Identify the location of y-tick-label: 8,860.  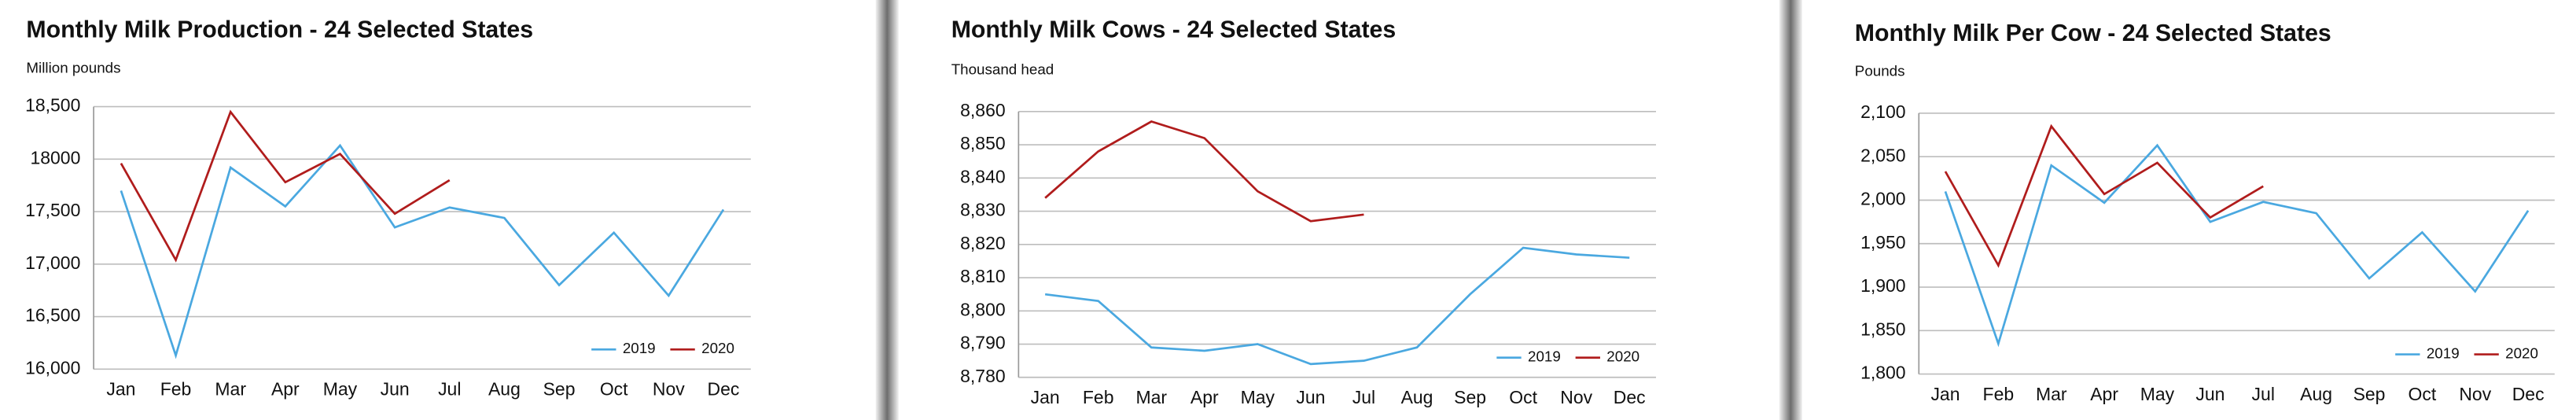
(982, 110).